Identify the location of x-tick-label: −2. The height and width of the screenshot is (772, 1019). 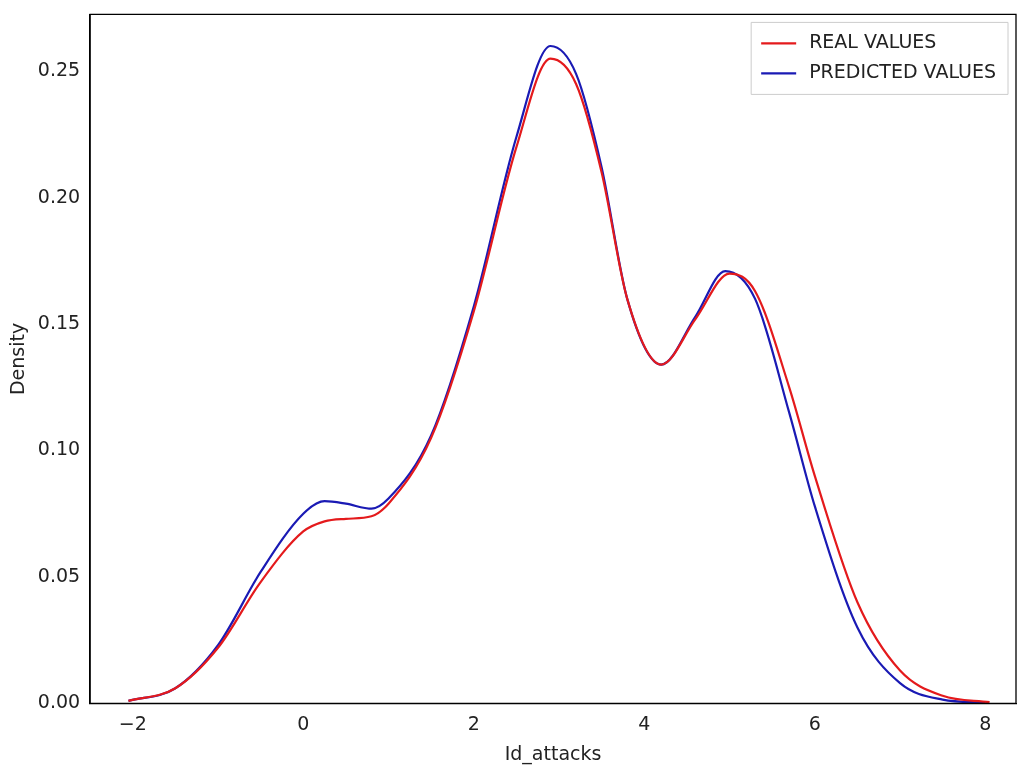
(132, 722).